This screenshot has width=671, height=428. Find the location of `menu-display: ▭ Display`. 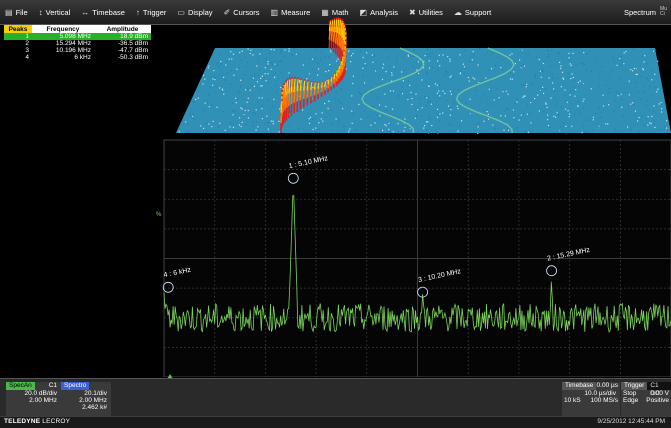

menu-display: ▭ Display is located at coordinates (195, 12).